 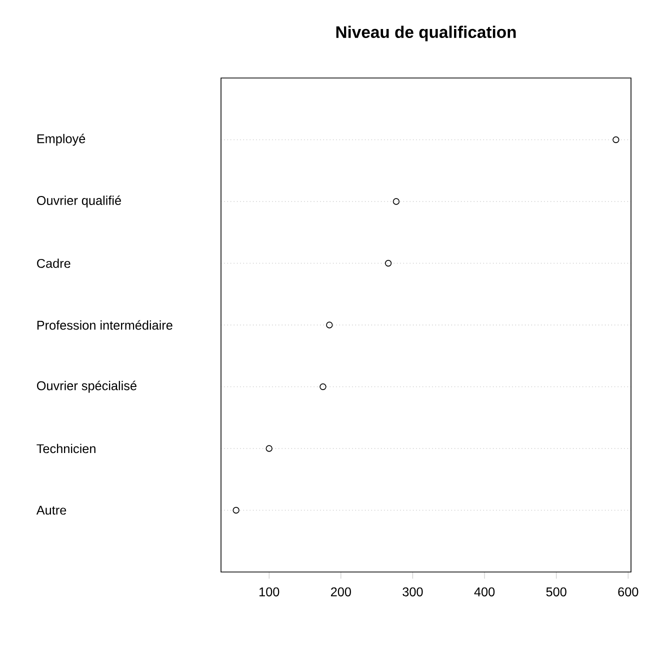 I want to click on x-tick-label: 100, so click(x=270, y=591).